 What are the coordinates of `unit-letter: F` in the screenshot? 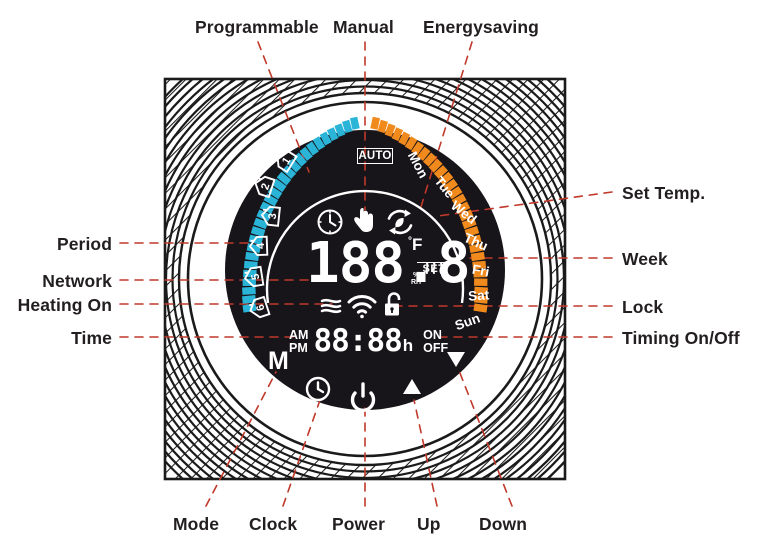 It's located at (417, 244).